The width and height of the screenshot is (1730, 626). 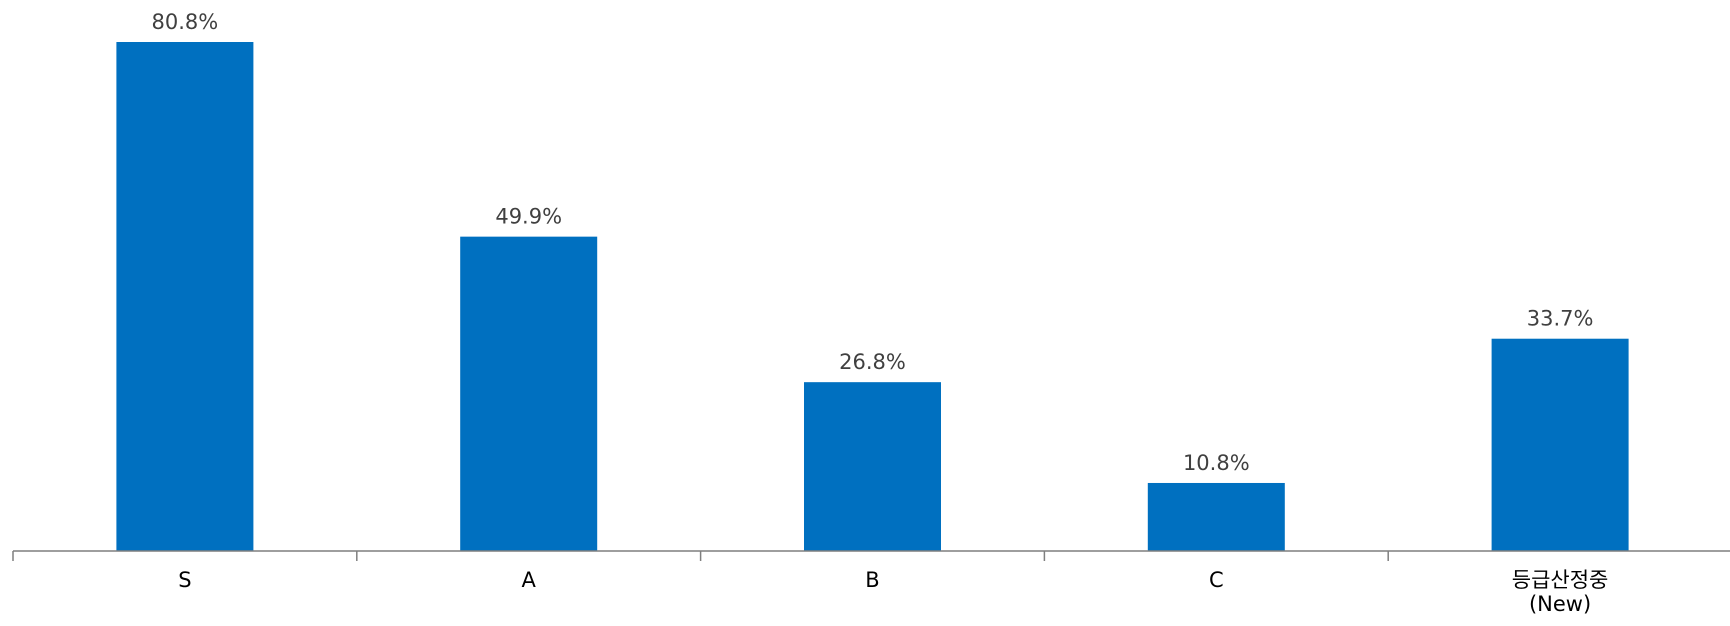 What do you see at coordinates (893, 592) in the screenshot?
I see `x-tick-labels-group: S A B C 등급산정중 (New)` at bounding box center [893, 592].